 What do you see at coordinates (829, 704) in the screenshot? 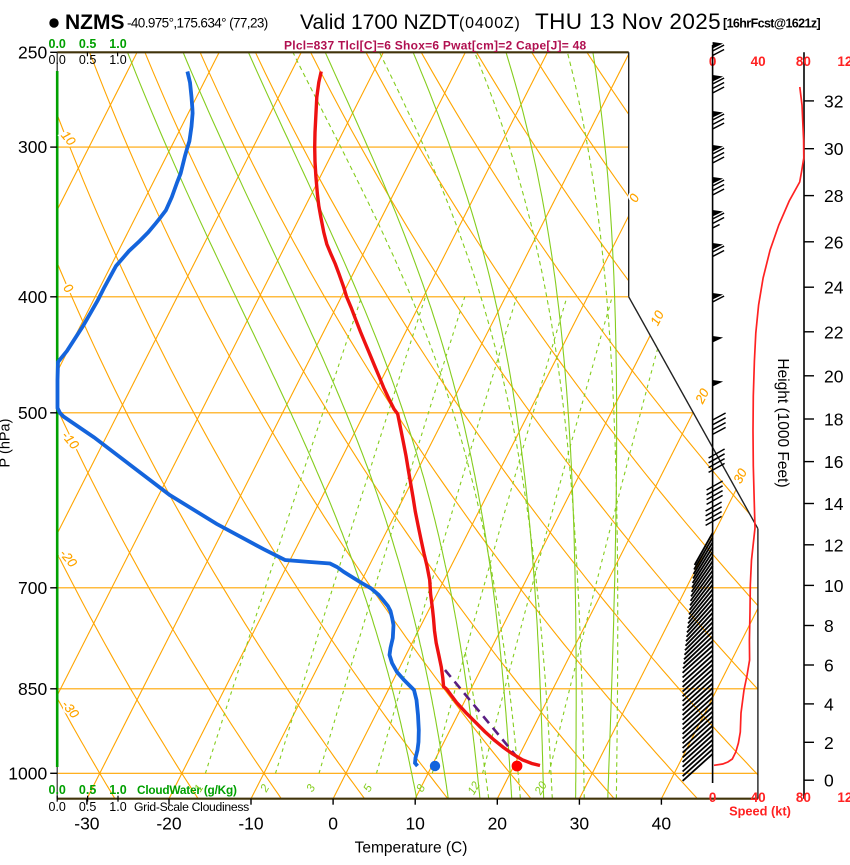
I see `svg-text: 4` at bounding box center [829, 704].